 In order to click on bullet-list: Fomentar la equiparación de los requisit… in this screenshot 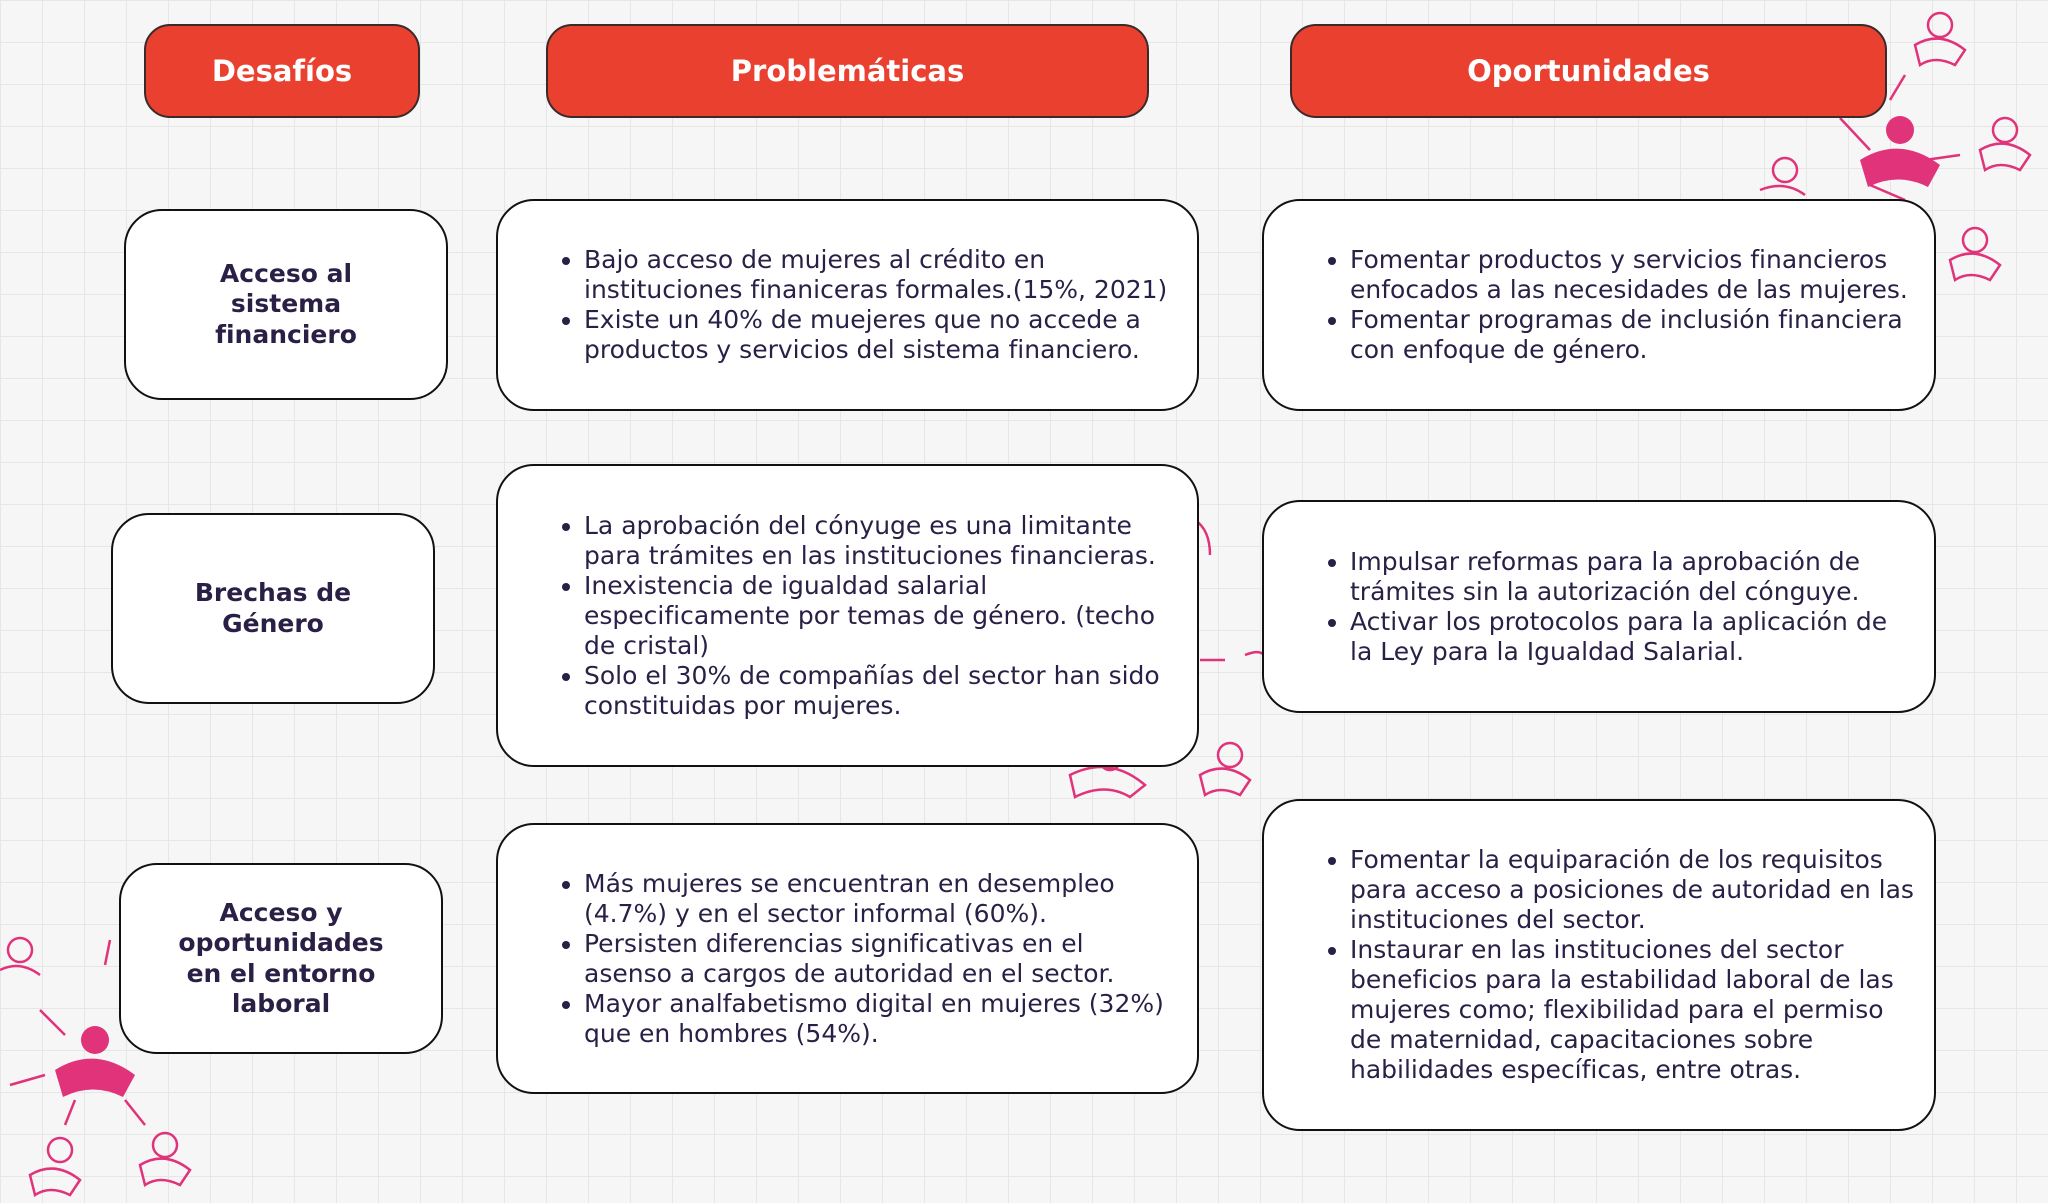, I will do `click(1609, 965)`.